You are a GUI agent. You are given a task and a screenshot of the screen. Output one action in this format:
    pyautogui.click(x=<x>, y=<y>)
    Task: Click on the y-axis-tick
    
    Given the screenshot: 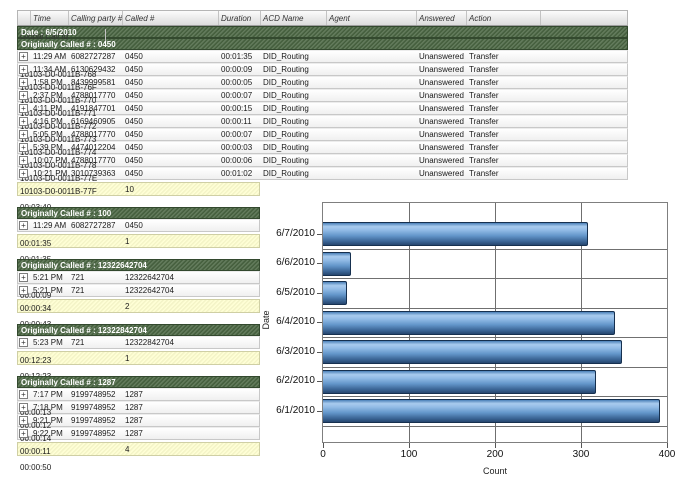 What is the action you would take?
    pyautogui.click(x=319, y=381)
    